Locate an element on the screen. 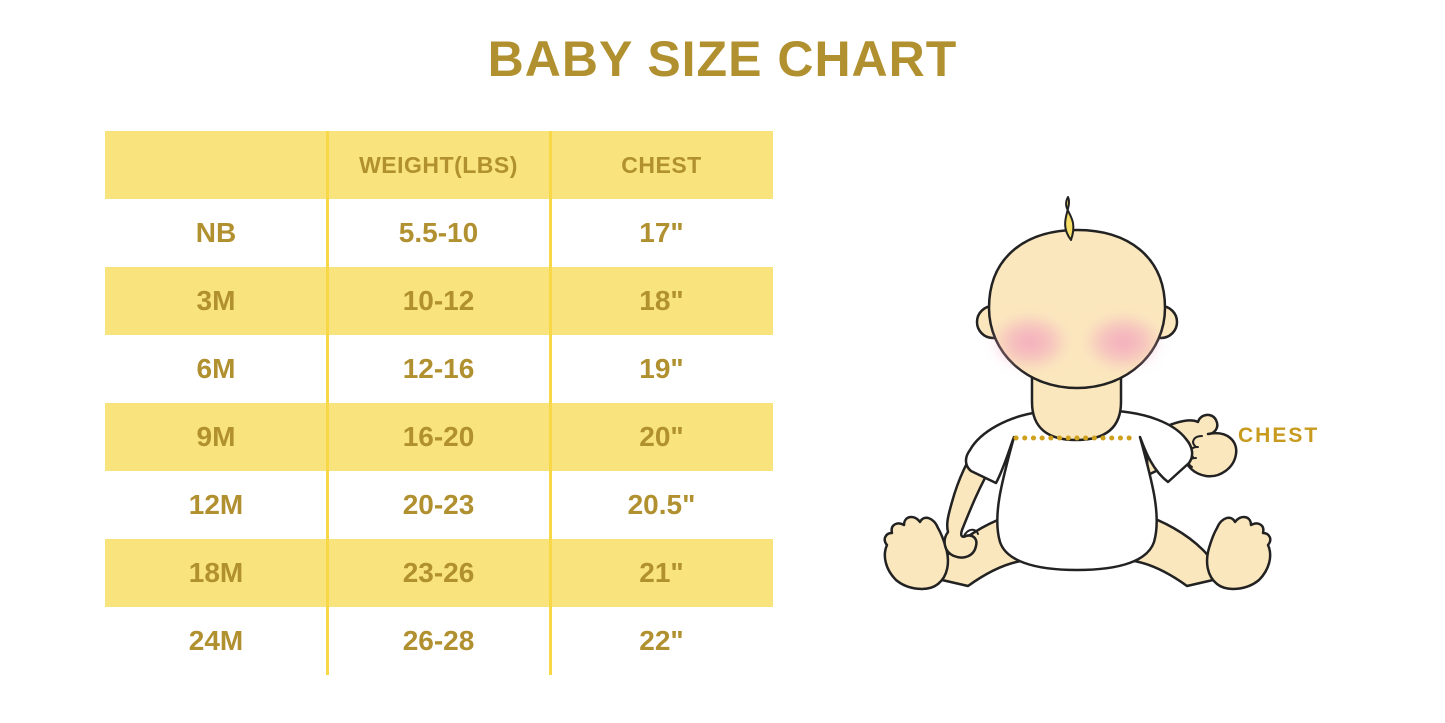 The image size is (1445, 723). weight-cell: 16-20 is located at coordinates (438, 436).